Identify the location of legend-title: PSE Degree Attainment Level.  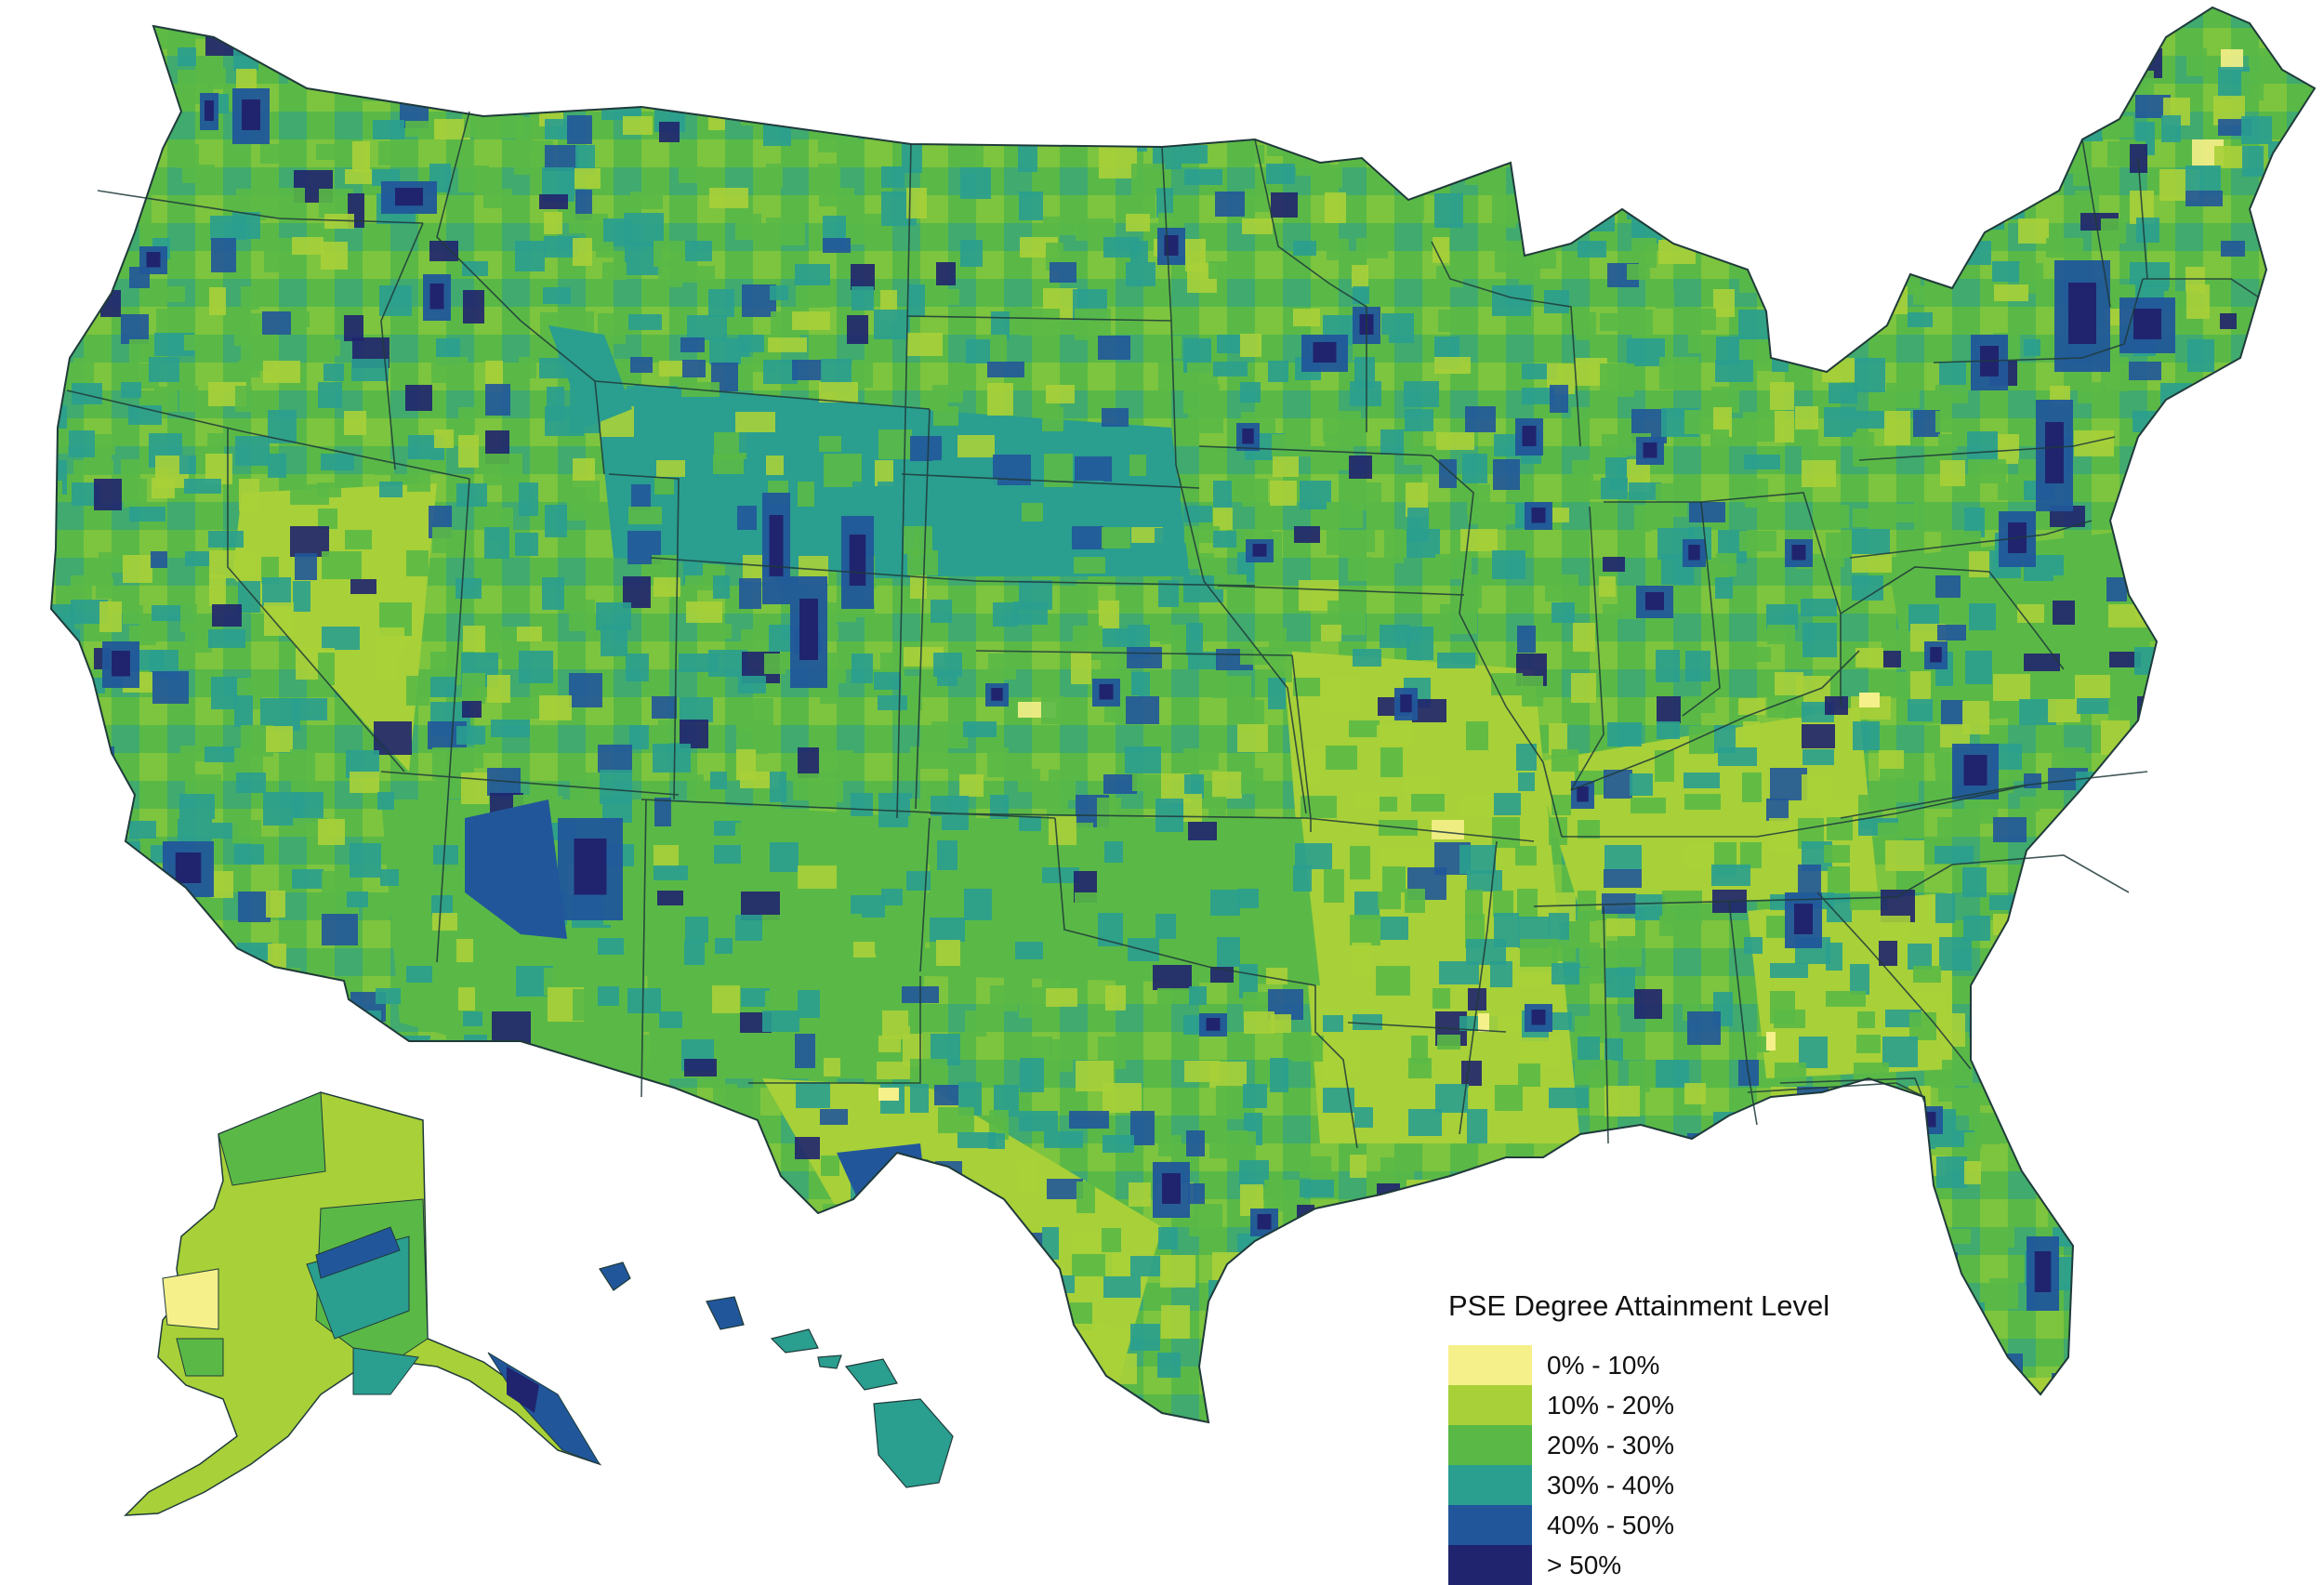
(1639, 1305).